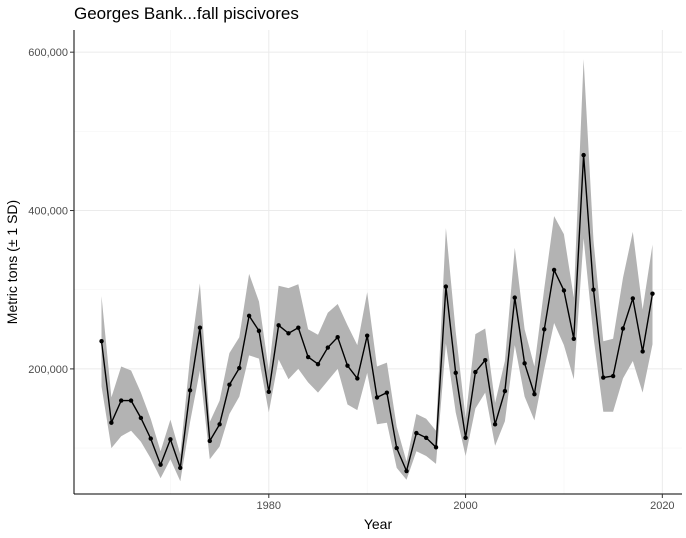  I want to click on y-axis-title: Metric tons (± 1 SD), so click(12, 262).